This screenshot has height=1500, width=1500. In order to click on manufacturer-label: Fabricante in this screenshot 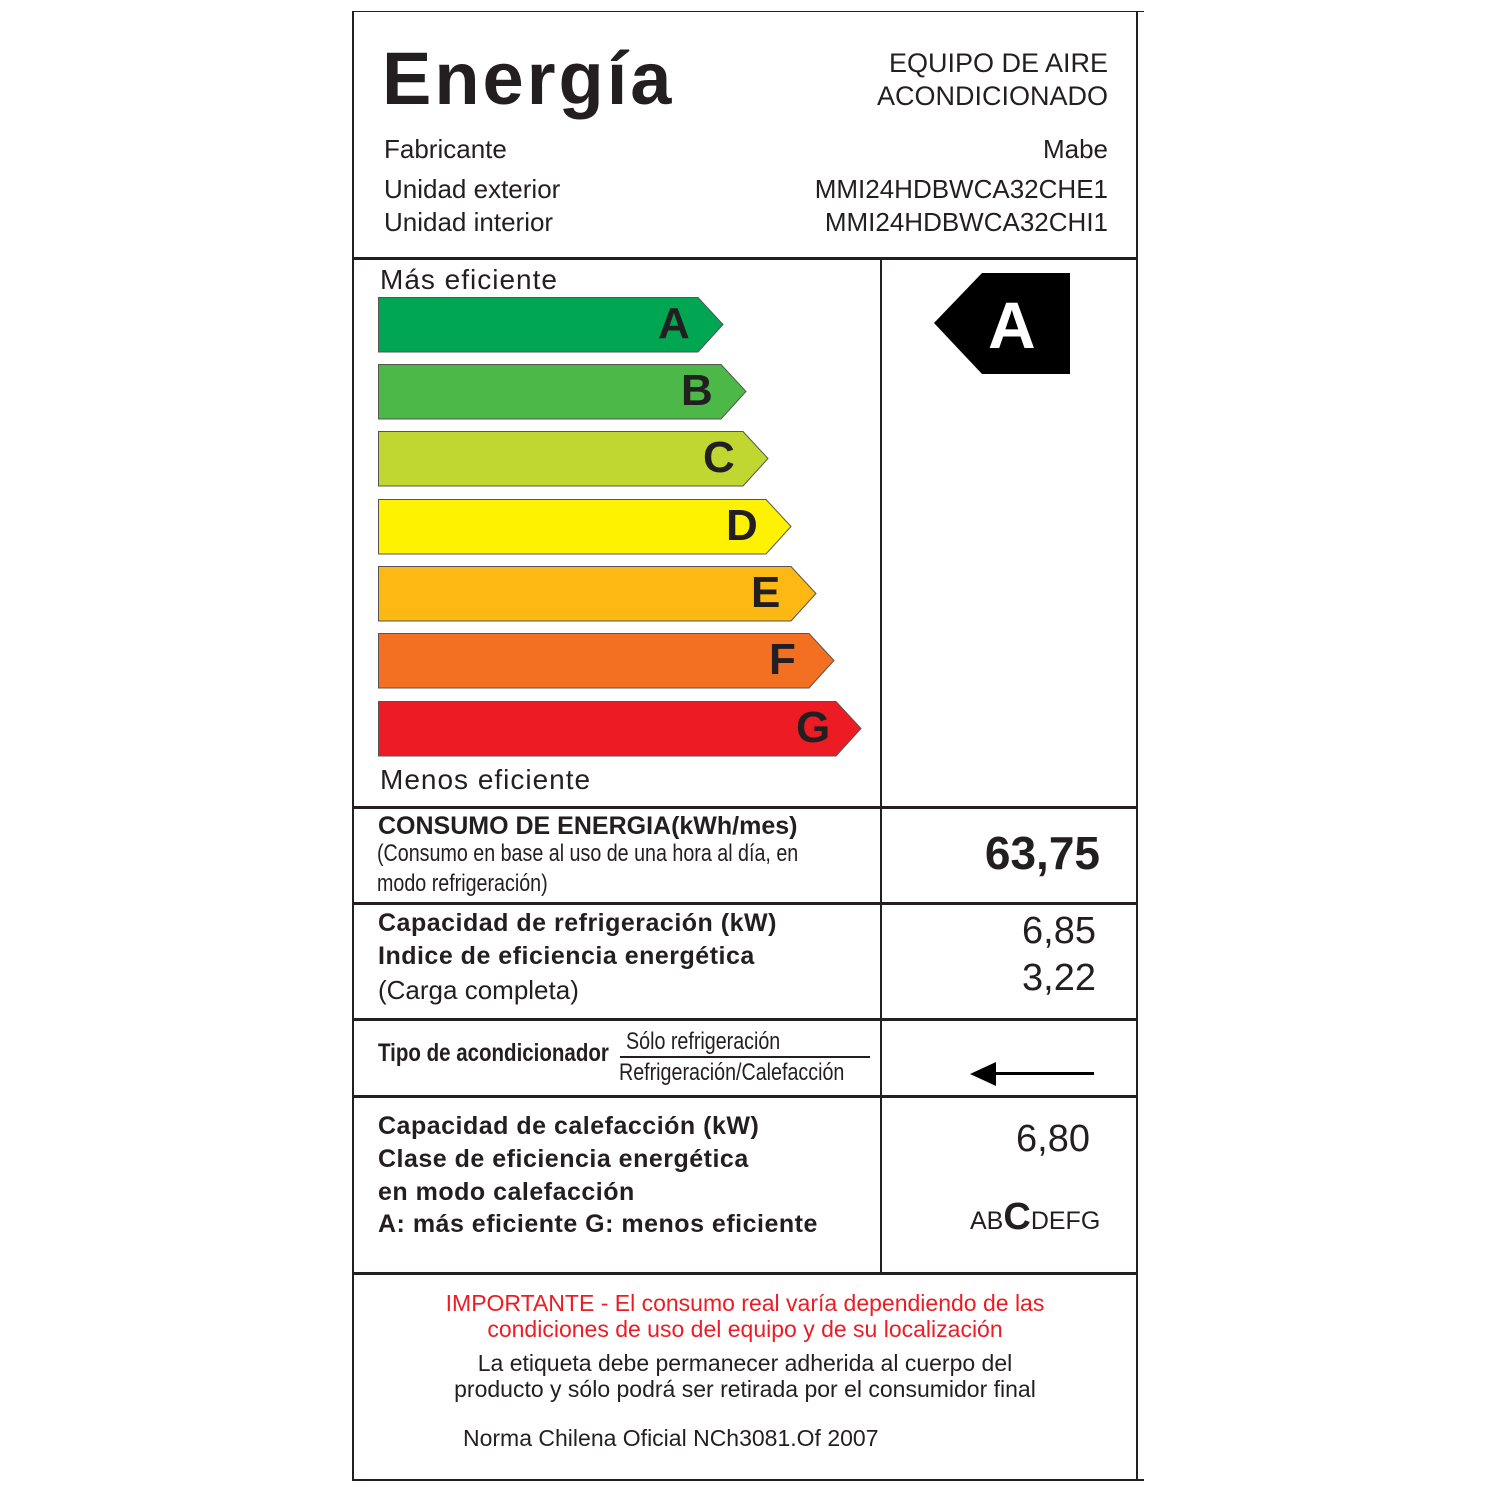, I will do `click(445, 149)`.